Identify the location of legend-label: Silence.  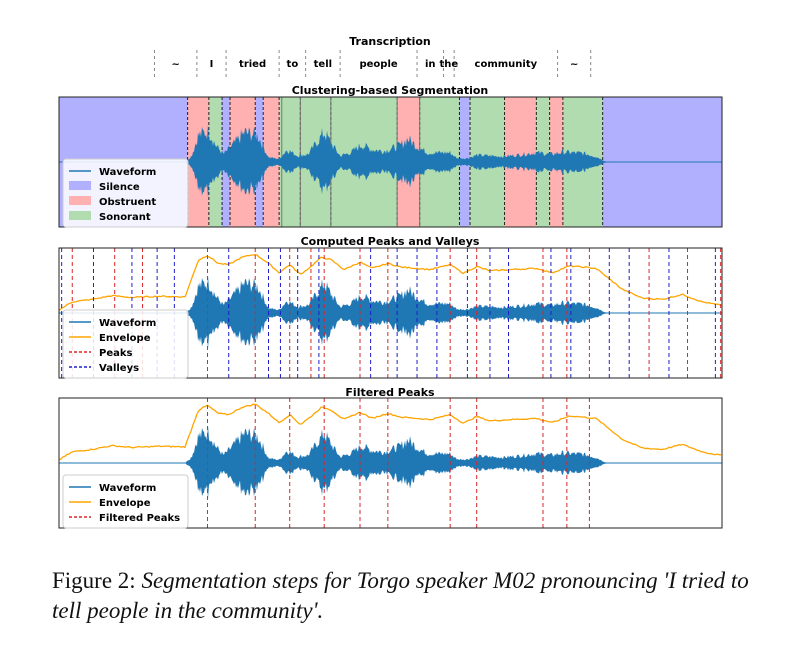
(119, 187).